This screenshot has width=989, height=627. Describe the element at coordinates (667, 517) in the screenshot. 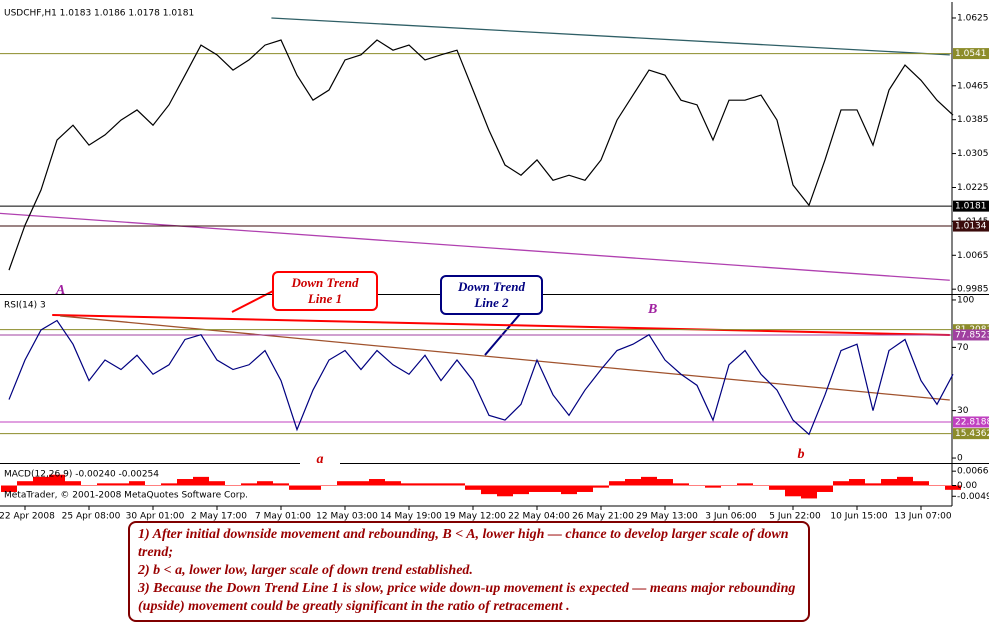

I see `x-tick-label: 29 May 13:00` at that location.